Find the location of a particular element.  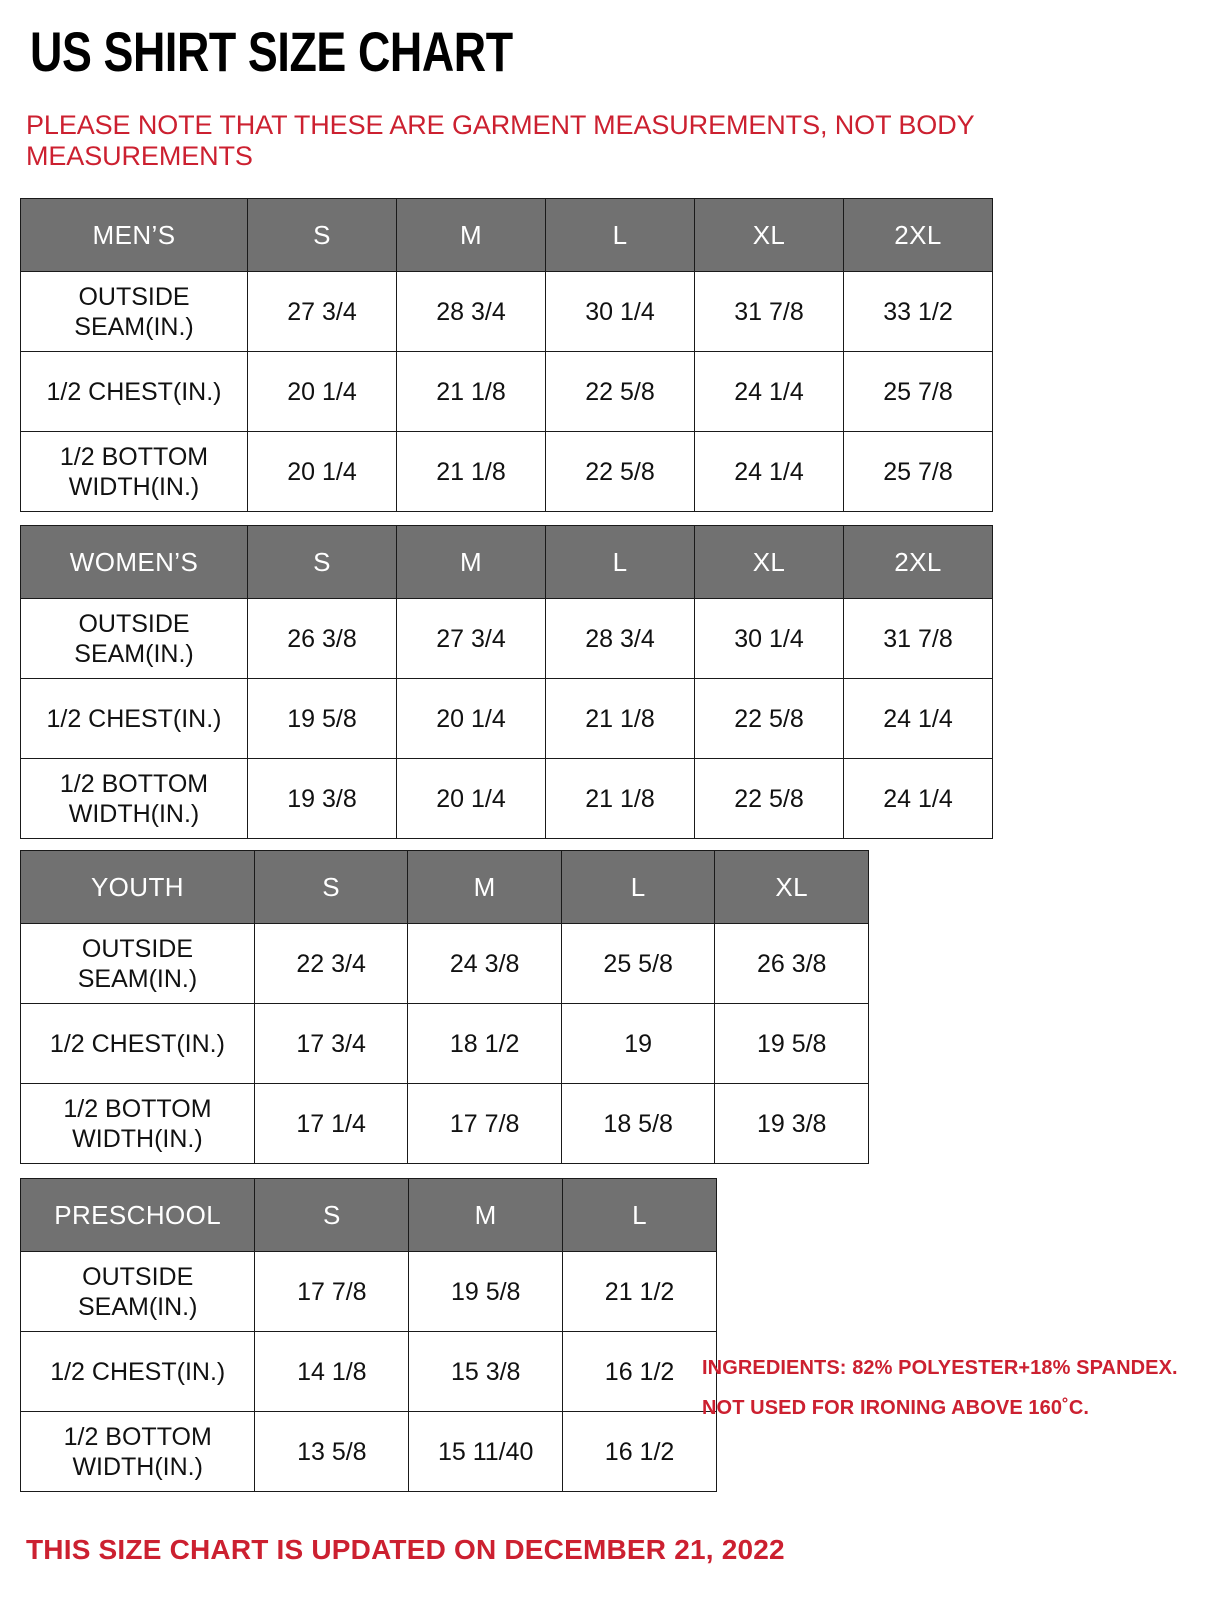

measurement-cell: 21 1/2 is located at coordinates (639, 1291).